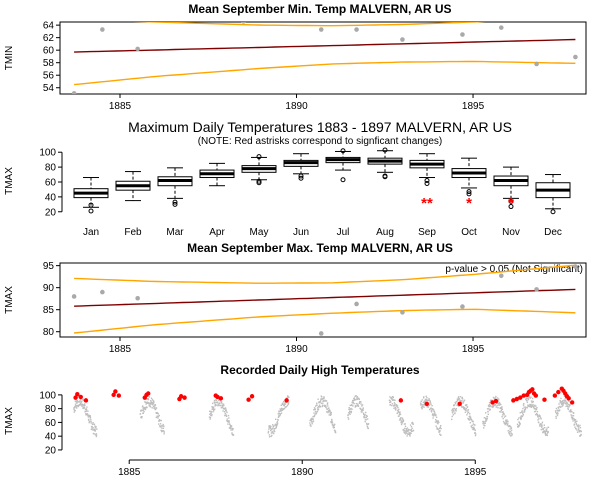 The width and height of the screenshot is (600, 480). I want to click on p2-y-tick-label: 20, so click(51, 212).